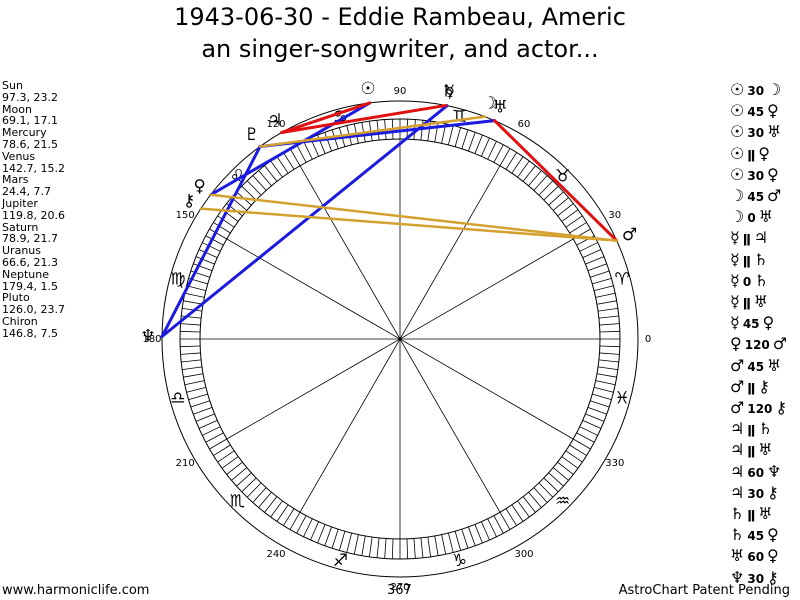  I want to click on zodiac-sign: ♈, so click(622, 279).